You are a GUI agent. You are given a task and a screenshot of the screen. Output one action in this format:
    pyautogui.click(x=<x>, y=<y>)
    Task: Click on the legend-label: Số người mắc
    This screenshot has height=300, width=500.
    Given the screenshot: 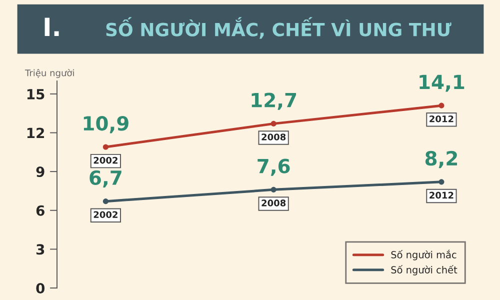 What is the action you would take?
    pyautogui.click(x=423, y=255)
    